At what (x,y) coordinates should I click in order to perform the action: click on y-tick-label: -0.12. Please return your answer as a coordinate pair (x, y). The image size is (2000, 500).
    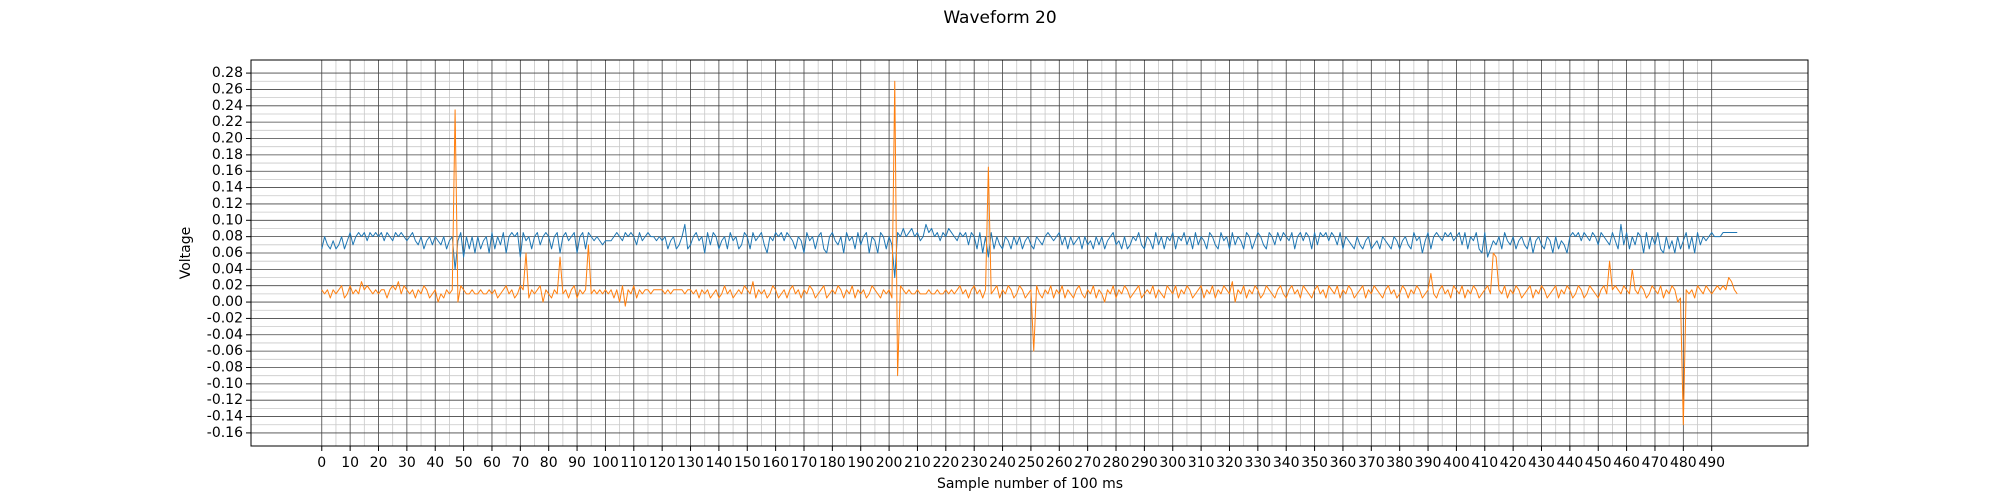
    Looking at the image, I should click on (225, 400).